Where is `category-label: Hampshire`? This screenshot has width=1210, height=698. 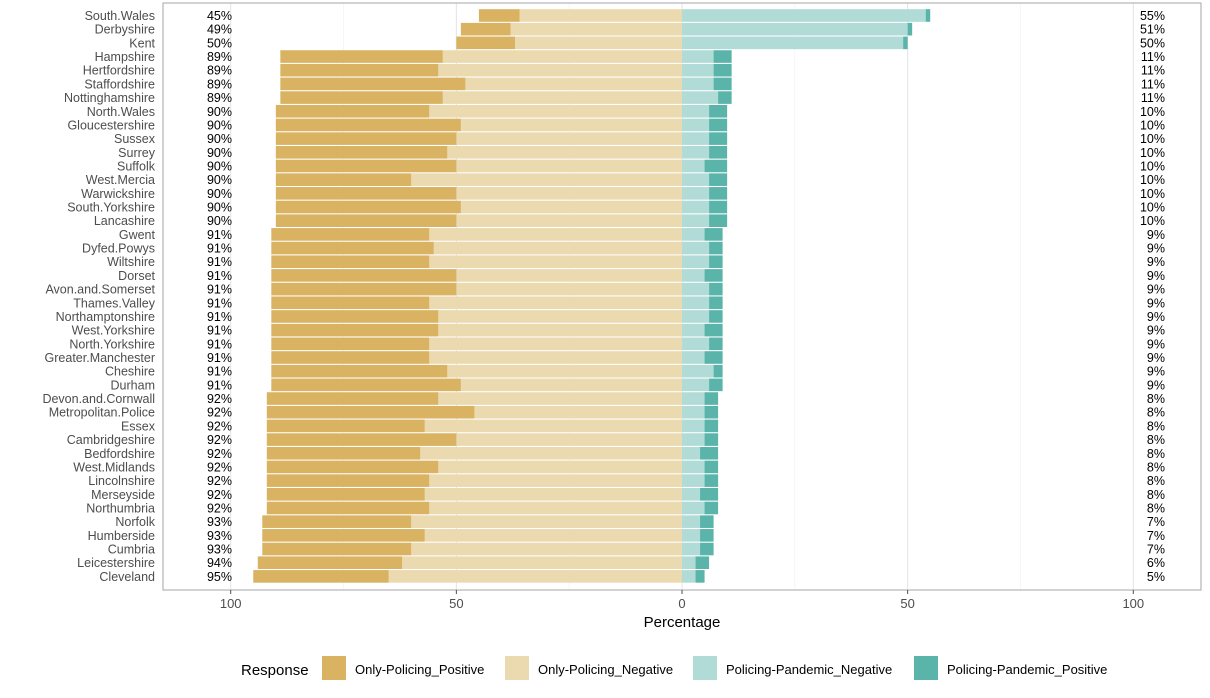 category-label: Hampshire is located at coordinates (125, 57).